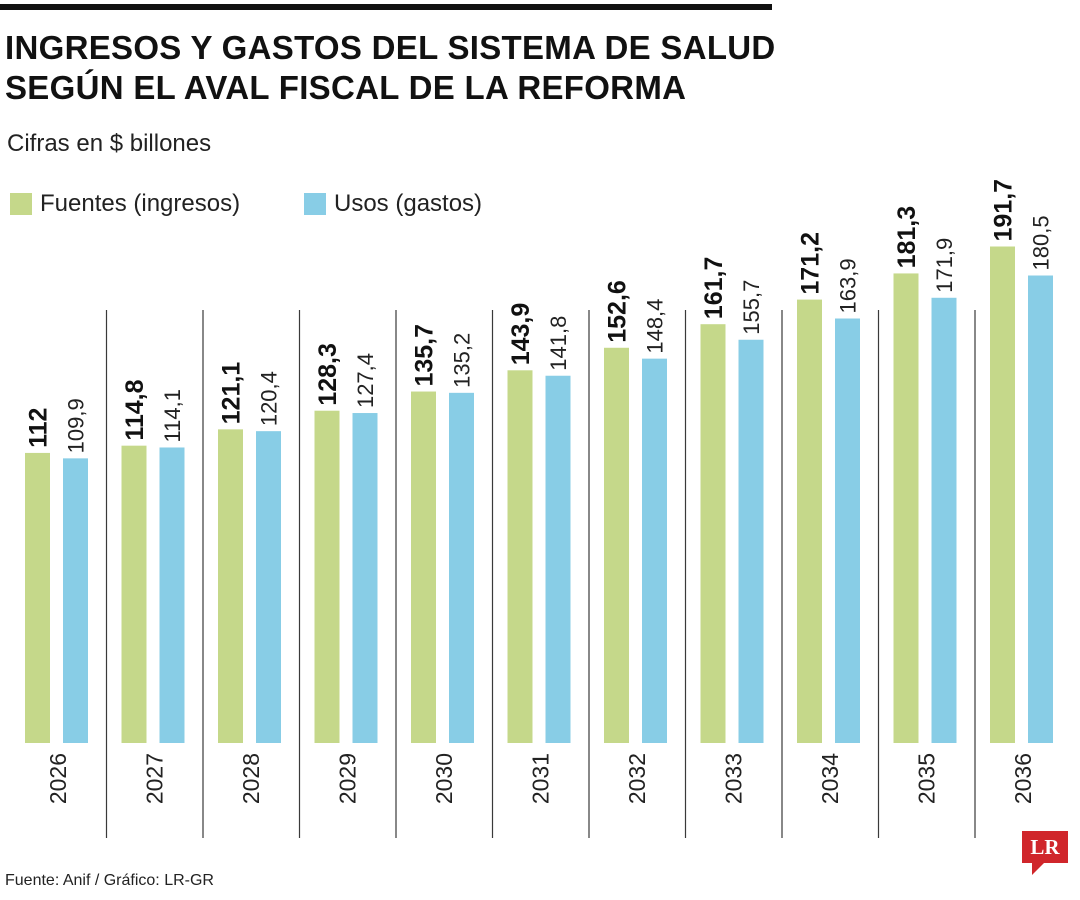  Describe the element at coordinates (734, 778) in the screenshot. I see `x-tick-label-2033: 2033` at that location.